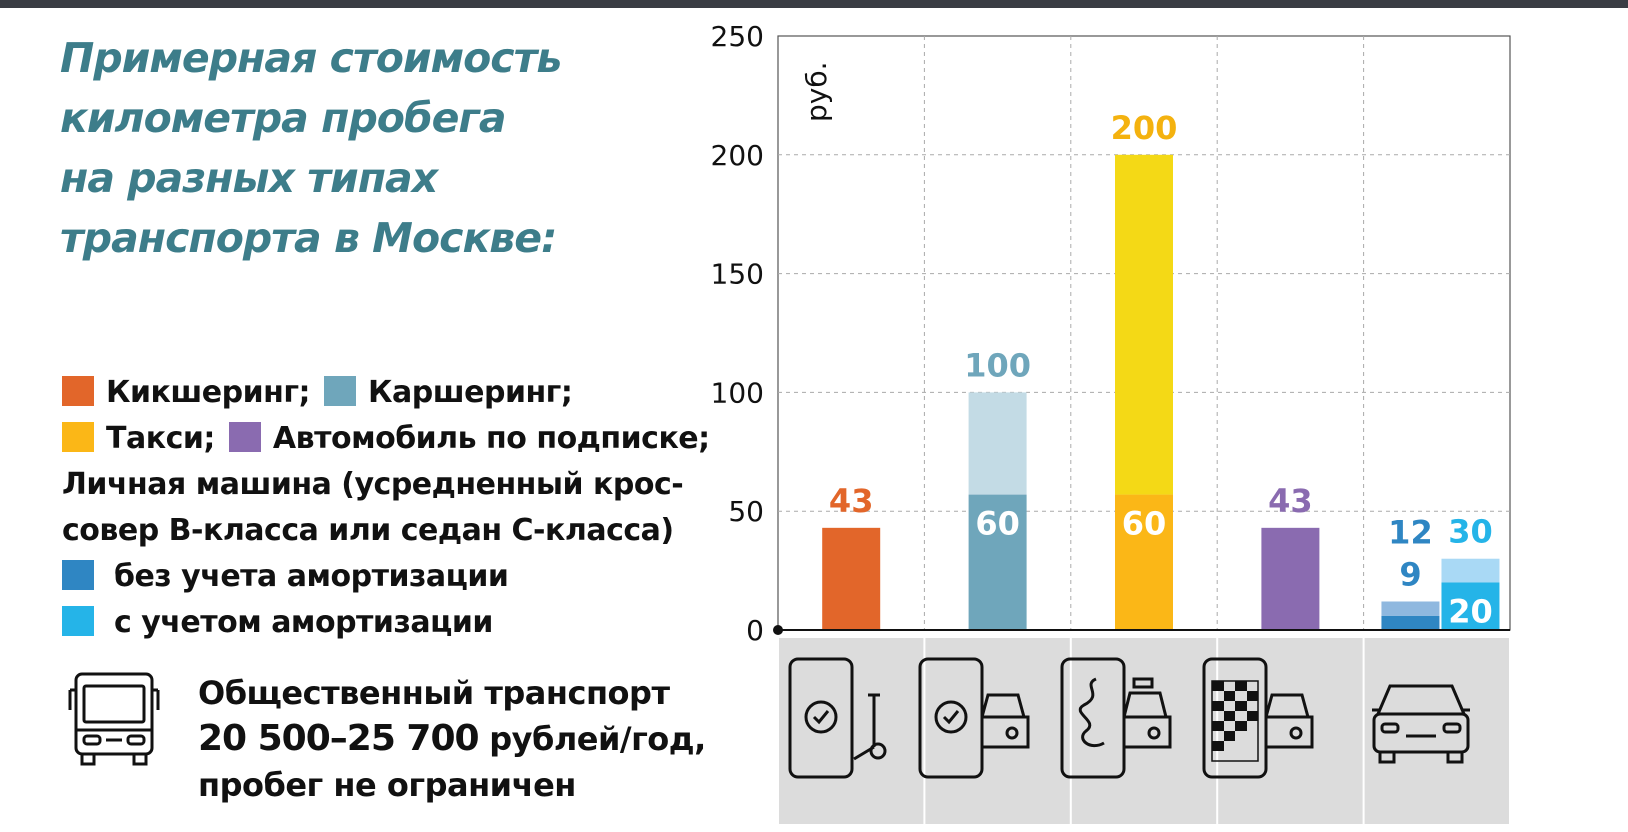 The width and height of the screenshot is (1628, 832). I want to click on bar-value-label: 9, so click(1410, 574).